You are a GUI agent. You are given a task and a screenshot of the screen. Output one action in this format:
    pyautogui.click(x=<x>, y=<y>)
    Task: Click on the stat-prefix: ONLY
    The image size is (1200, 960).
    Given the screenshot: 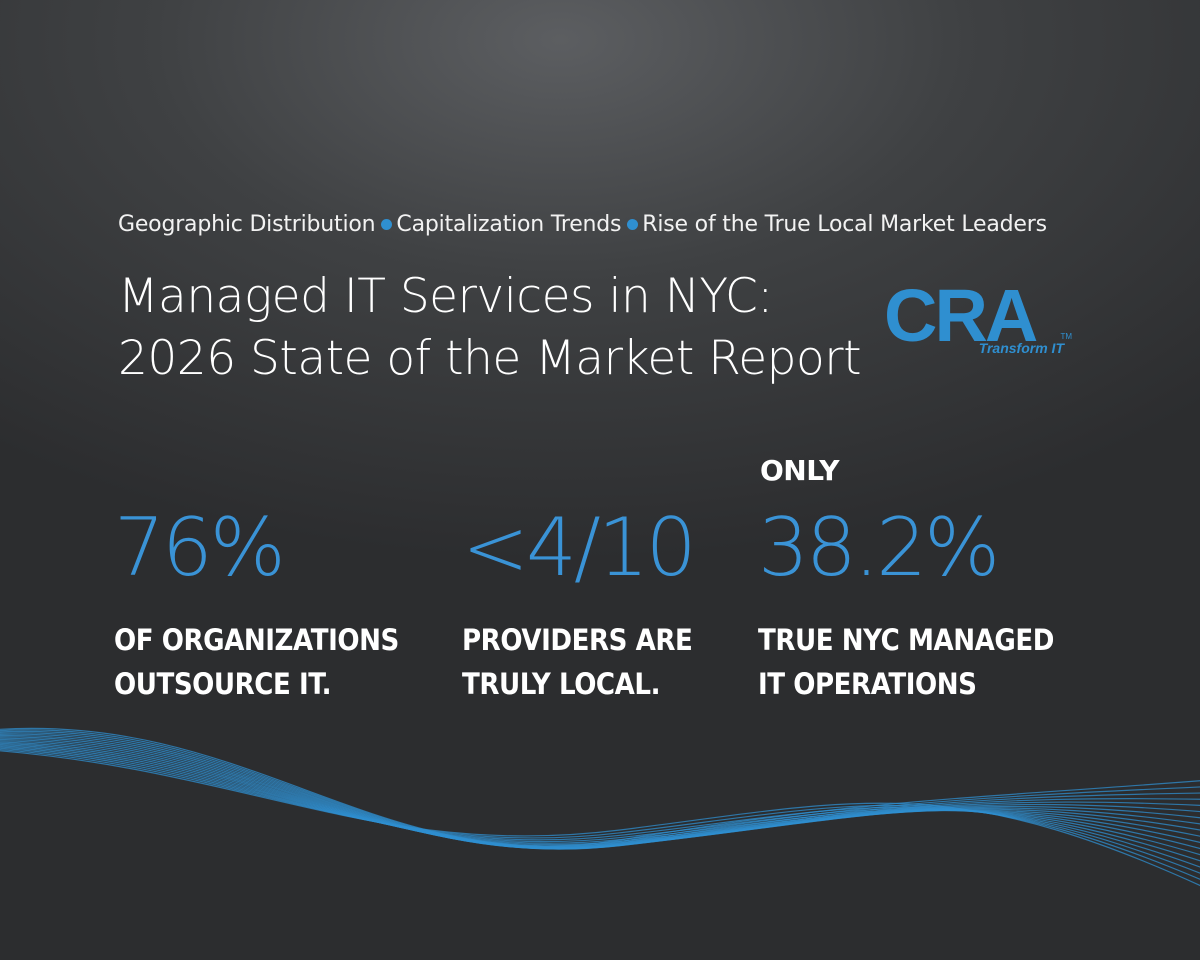 What is the action you would take?
    pyautogui.click(x=800, y=470)
    